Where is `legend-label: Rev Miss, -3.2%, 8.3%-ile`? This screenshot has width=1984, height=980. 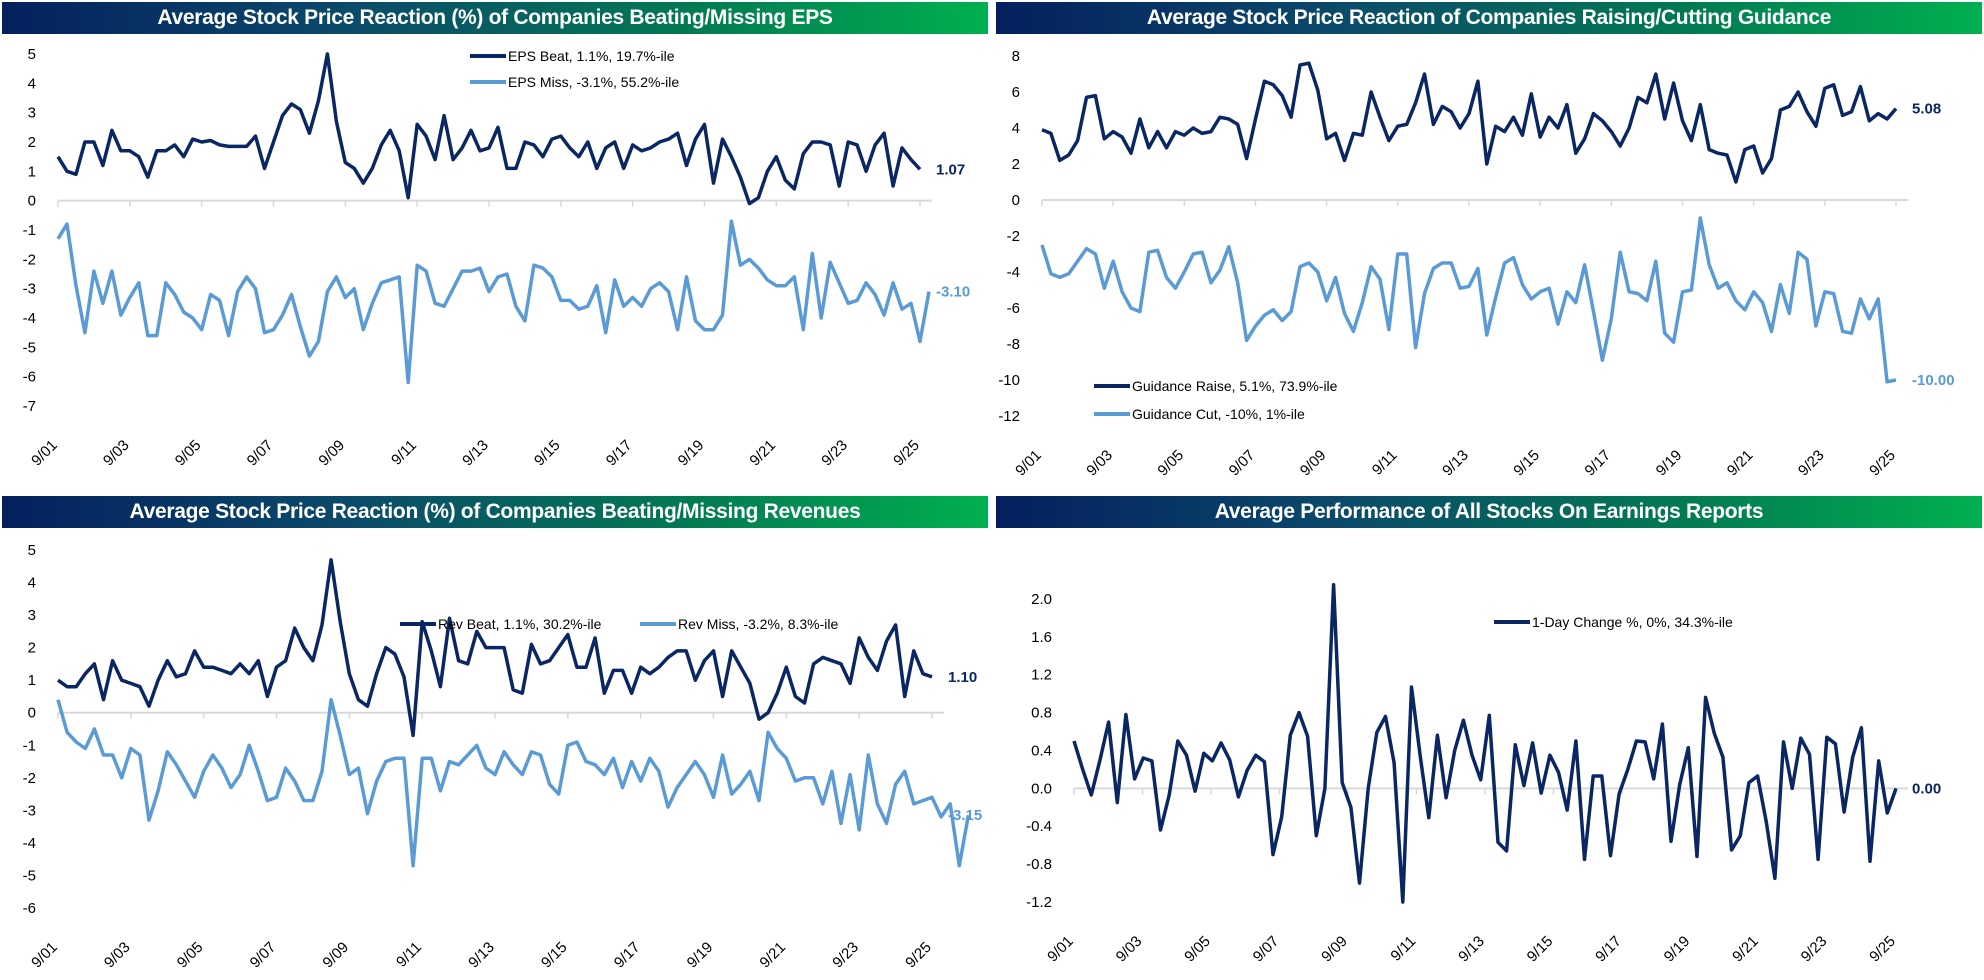
legend-label: Rev Miss, -3.2%, 8.3%-ile is located at coordinates (758, 624).